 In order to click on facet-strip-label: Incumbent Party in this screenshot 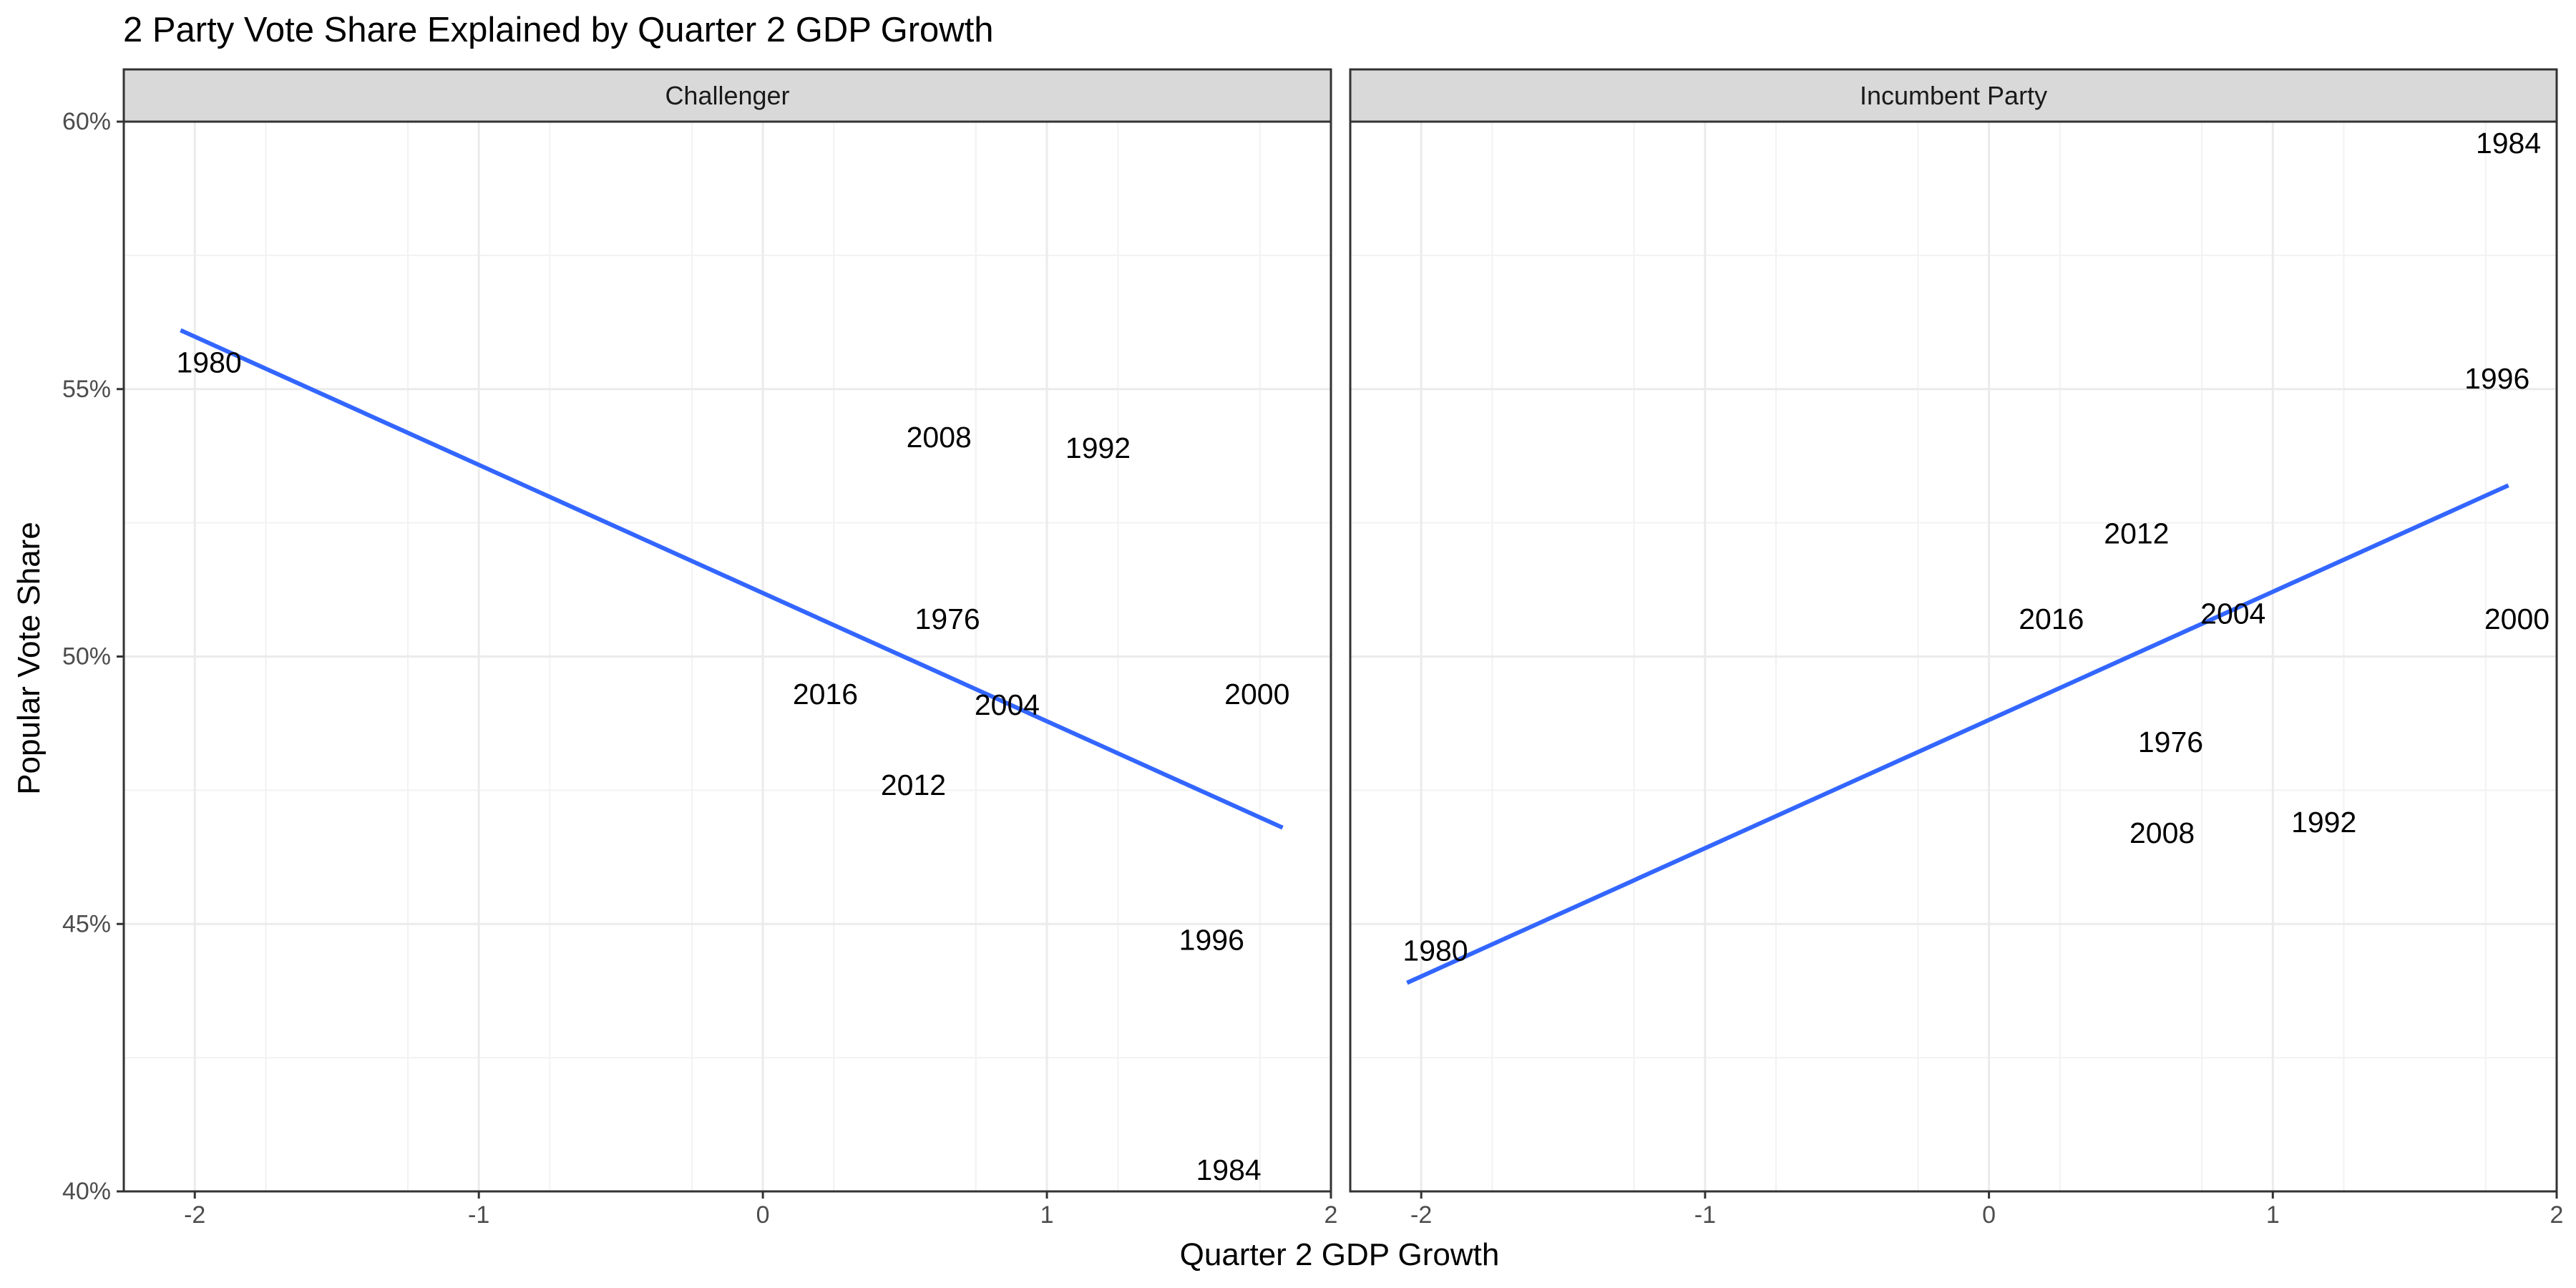, I will do `click(1953, 95)`.